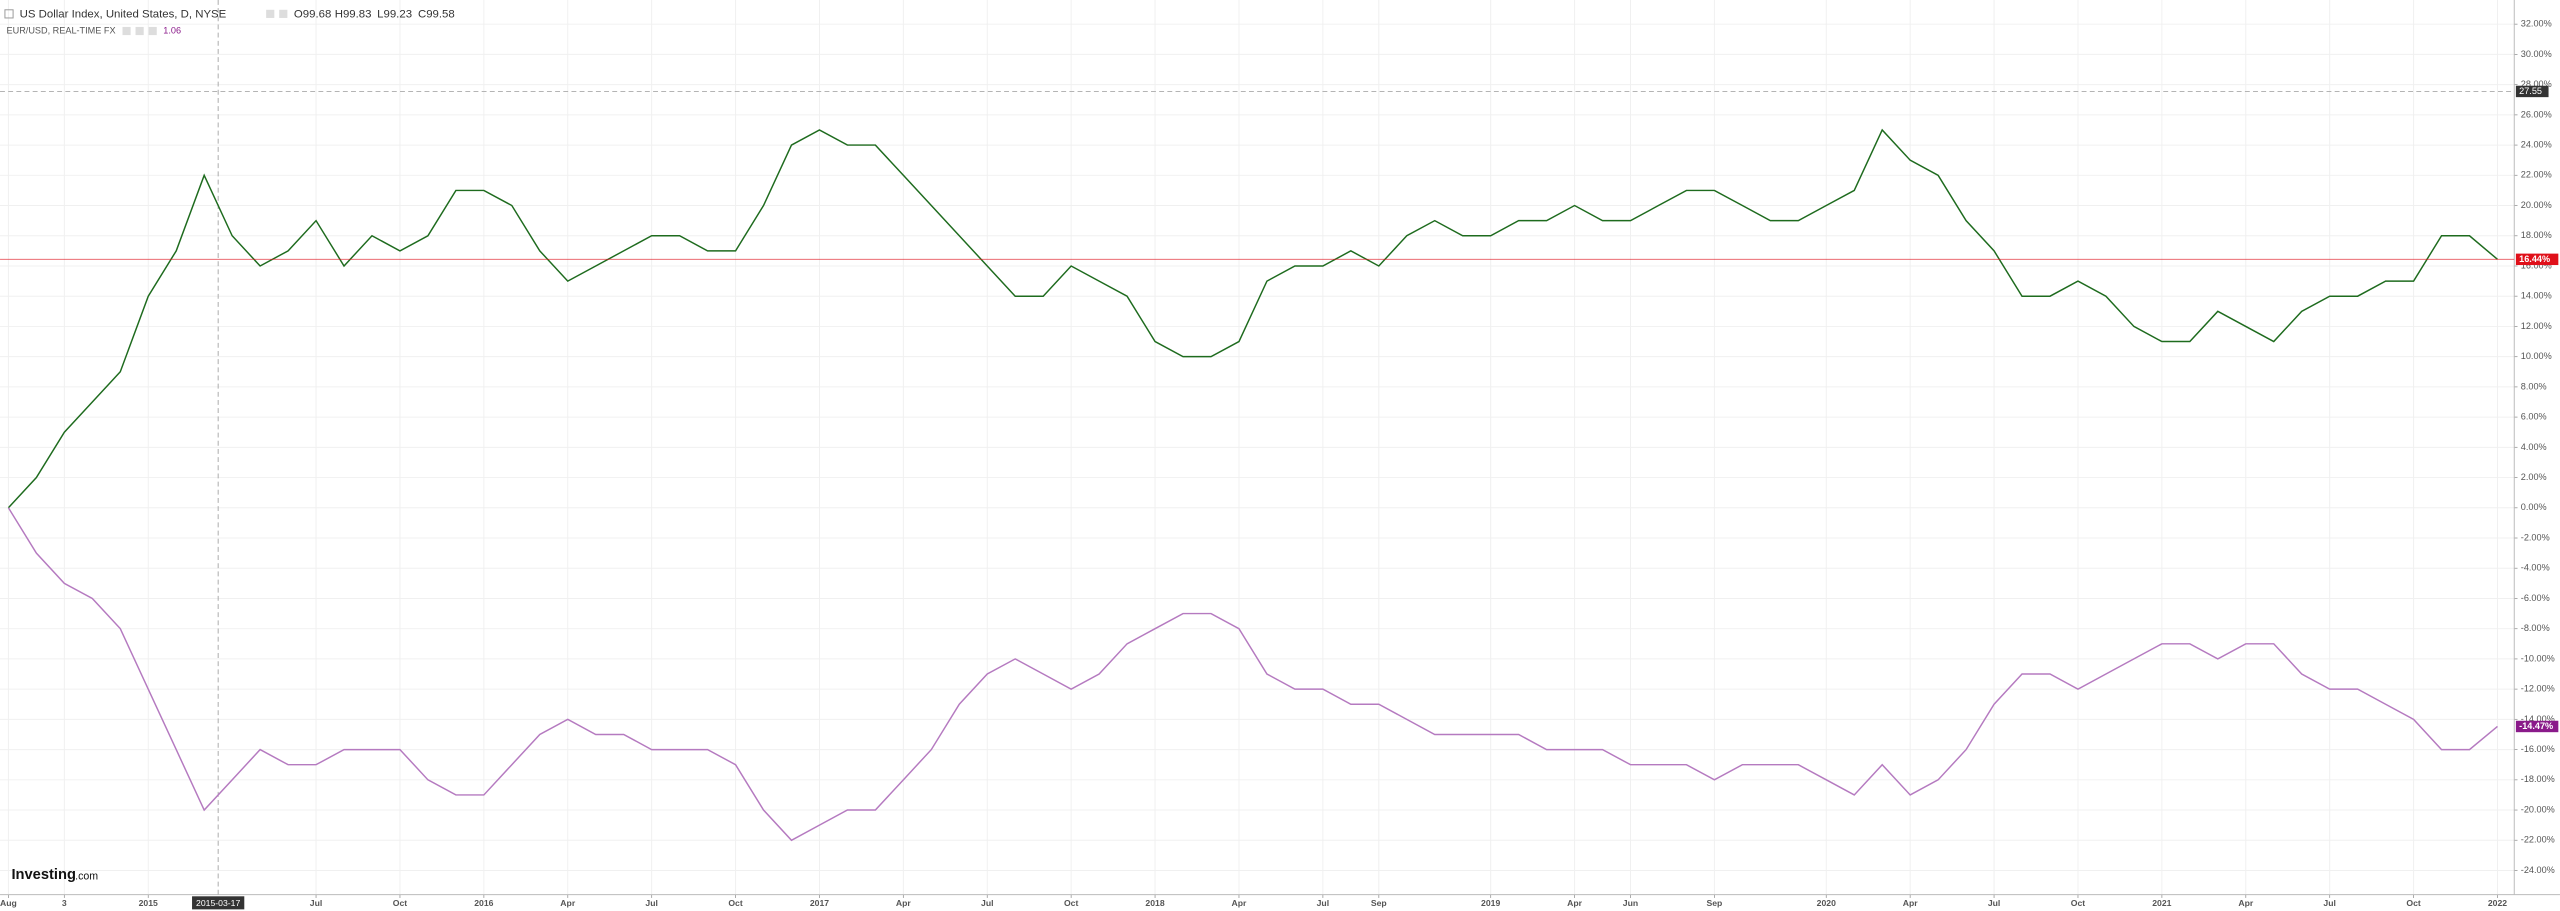 The height and width of the screenshot is (911, 2560). Describe the element at coordinates (8, 903) in the screenshot. I see `x-tick-label: Aug` at that location.